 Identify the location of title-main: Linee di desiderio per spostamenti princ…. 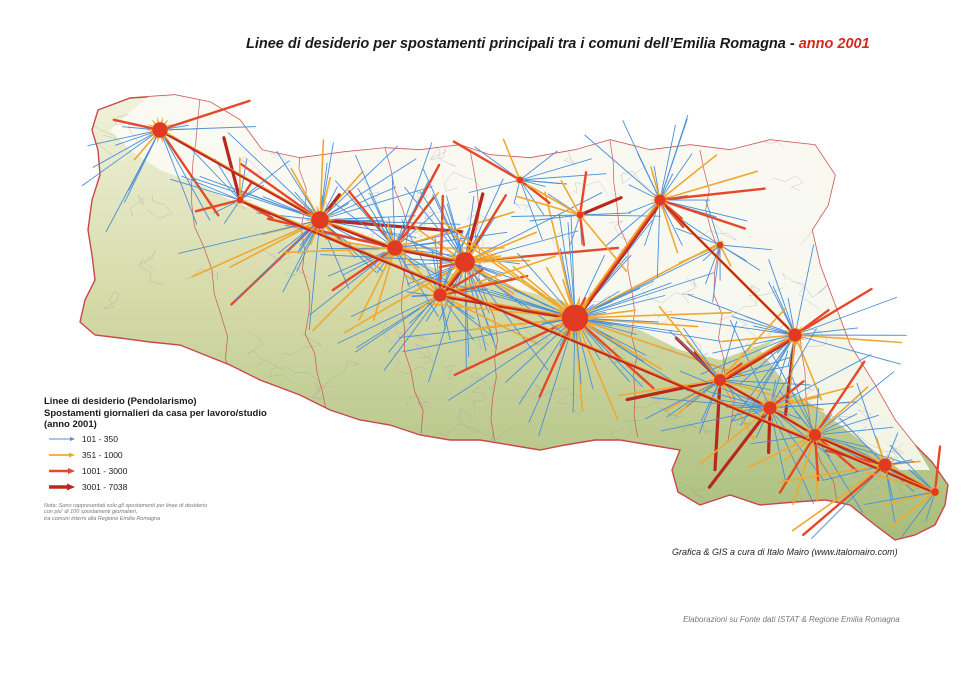
(520, 44).